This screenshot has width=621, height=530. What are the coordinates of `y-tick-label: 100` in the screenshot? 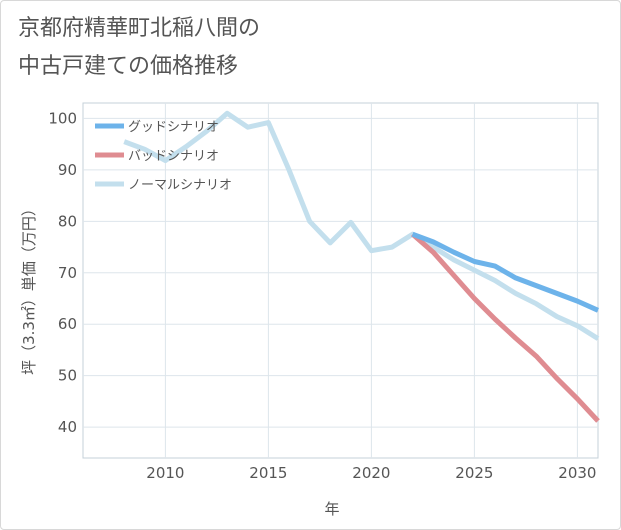 It's located at (62, 118).